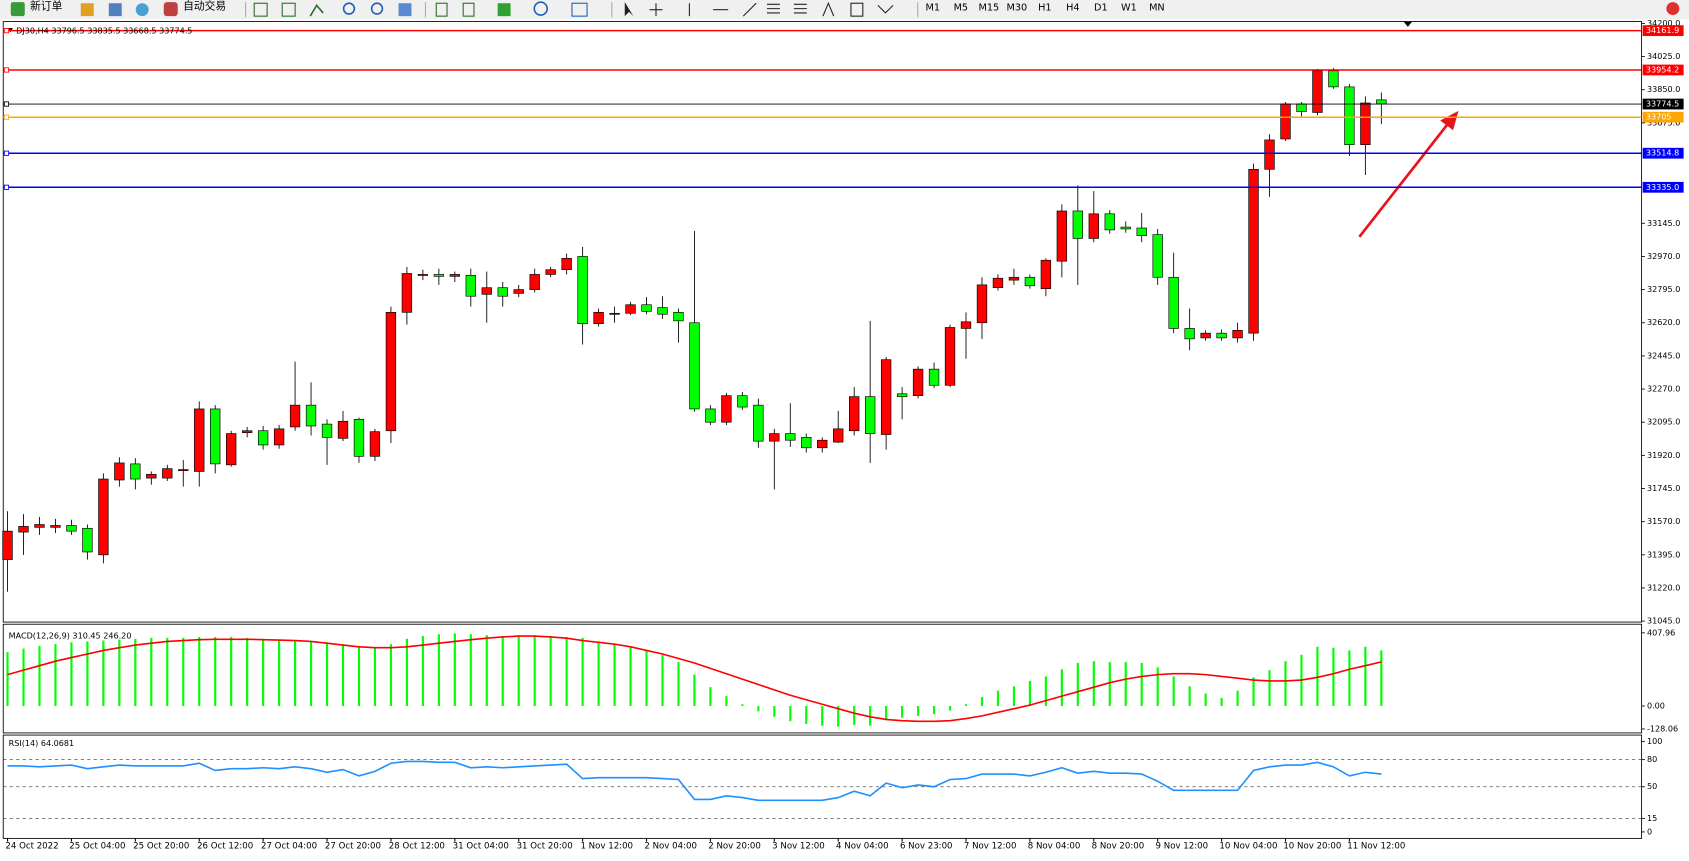 The image size is (1689, 861). Describe the element at coordinates (1662, 187) in the screenshot. I see `price-label: 33335.0` at that location.